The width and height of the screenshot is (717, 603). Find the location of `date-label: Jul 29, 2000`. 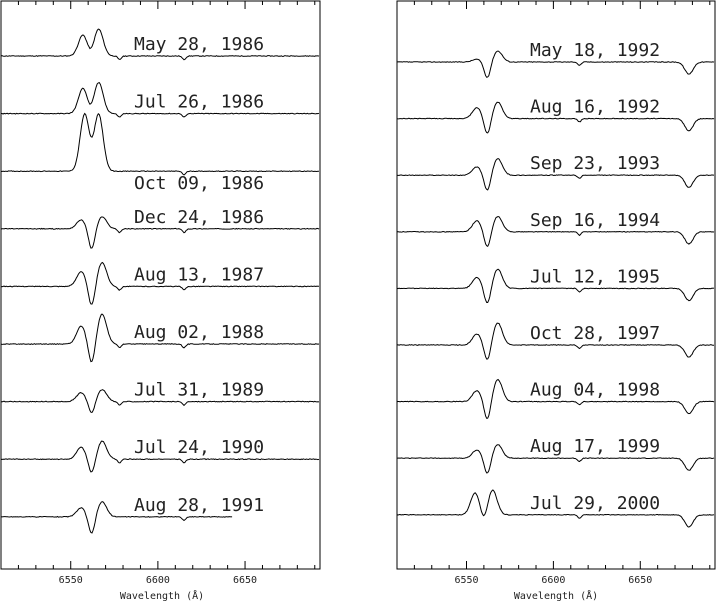

date-label: Jul 29, 2000 is located at coordinates (595, 503).